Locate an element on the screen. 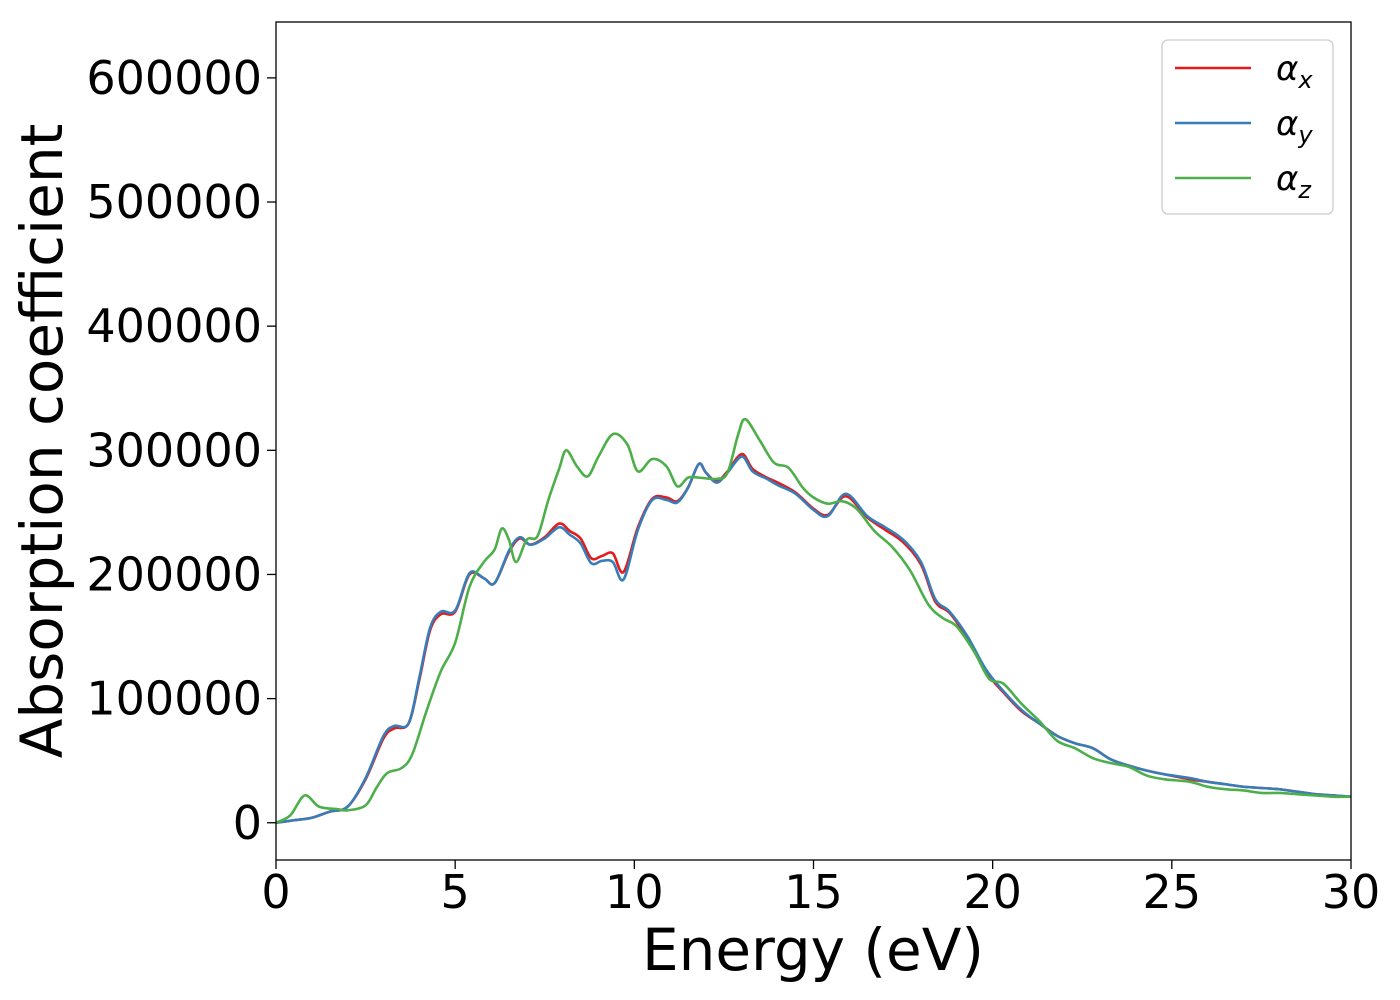  y-axis-title: Absorption coefficient is located at coordinates (42, 441).